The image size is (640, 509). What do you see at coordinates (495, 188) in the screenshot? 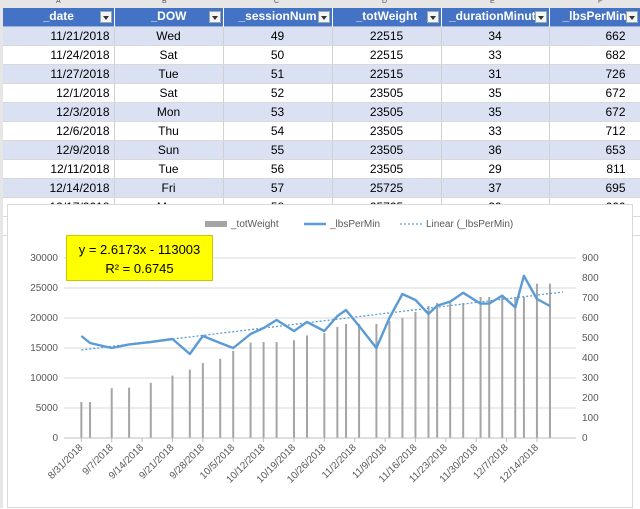
I see `cell-duration: 37` at bounding box center [495, 188].